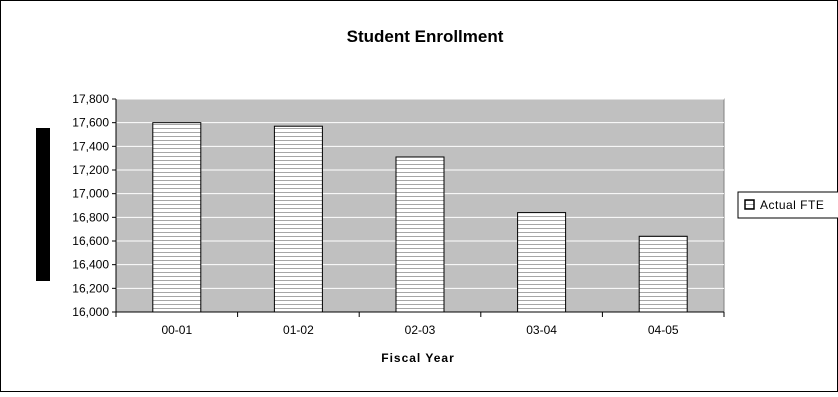 The image size is (838, 397). What do you see at coordinates (420, 330) in the screenshot?
I see `x-tick-label: 02-03` at bounding box center [420, 330].